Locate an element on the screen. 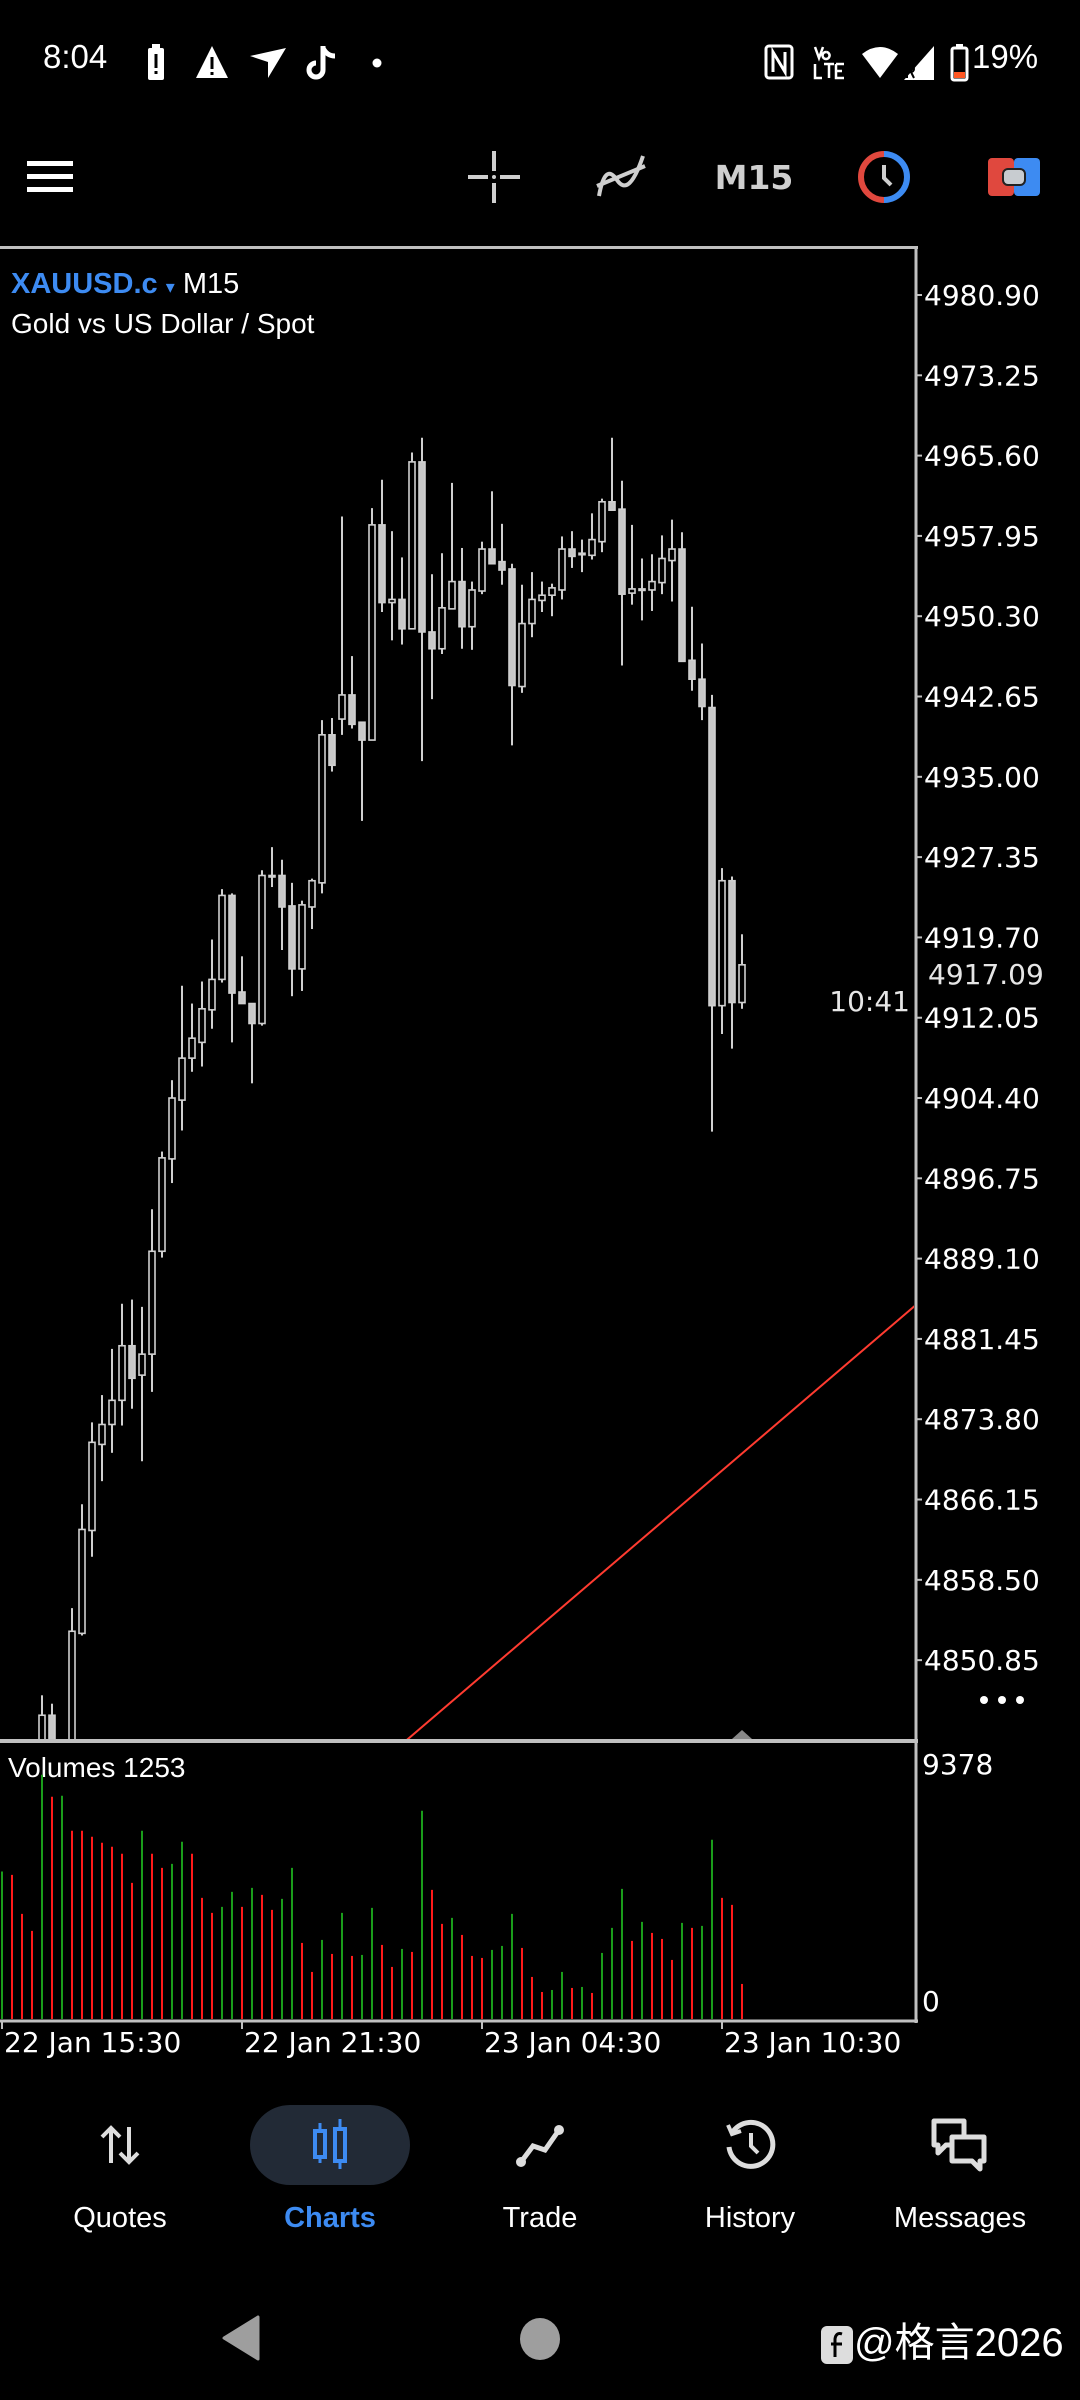 This screenshot has width=1080, height=2400. nav-history: History is located at coordinates (750, 2175).